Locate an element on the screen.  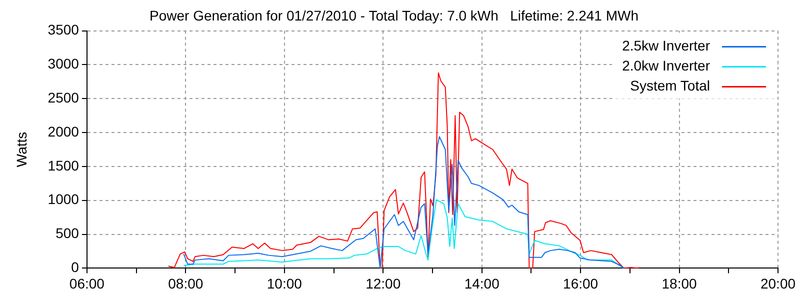
y-tick-label: 3500 is located at coordinates (64, 30).